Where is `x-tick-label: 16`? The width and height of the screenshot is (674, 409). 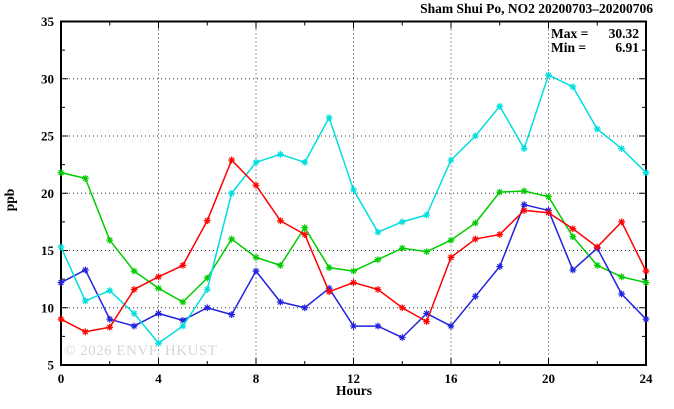 x-tick-label: 16 is located at coordinates (452, 378).